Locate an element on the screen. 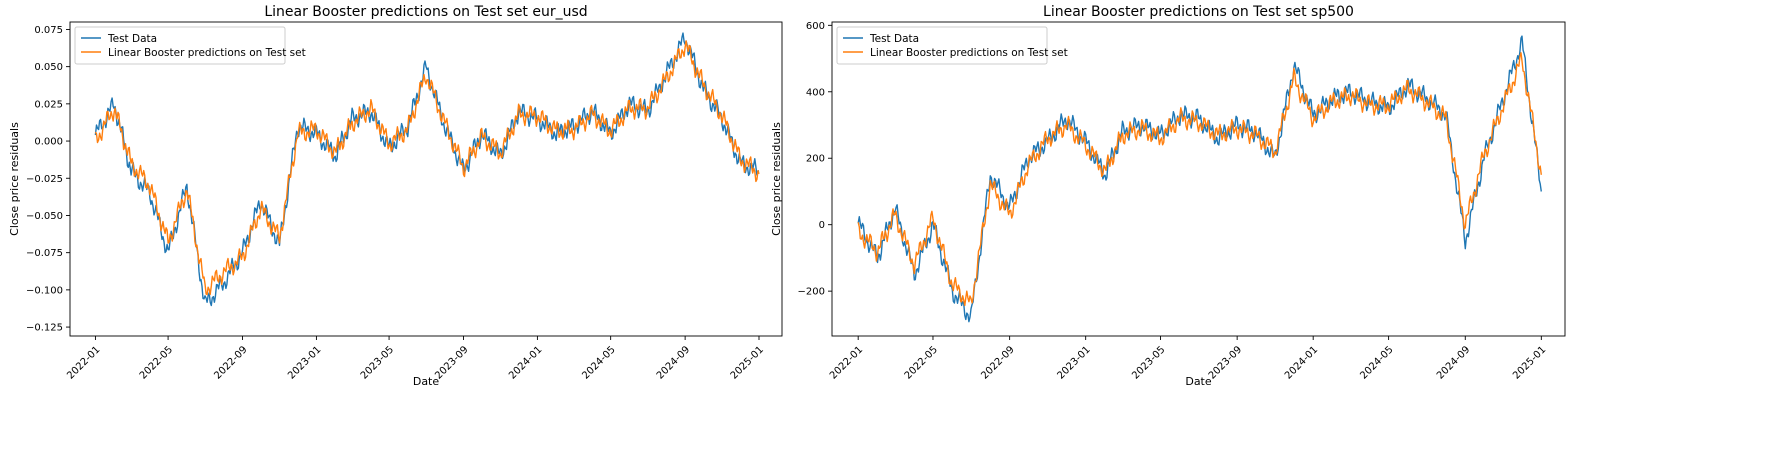 The height and width of the screenshot is (449, 1769). y-tick-label: 0.025 is located at coordinates (48, 104).